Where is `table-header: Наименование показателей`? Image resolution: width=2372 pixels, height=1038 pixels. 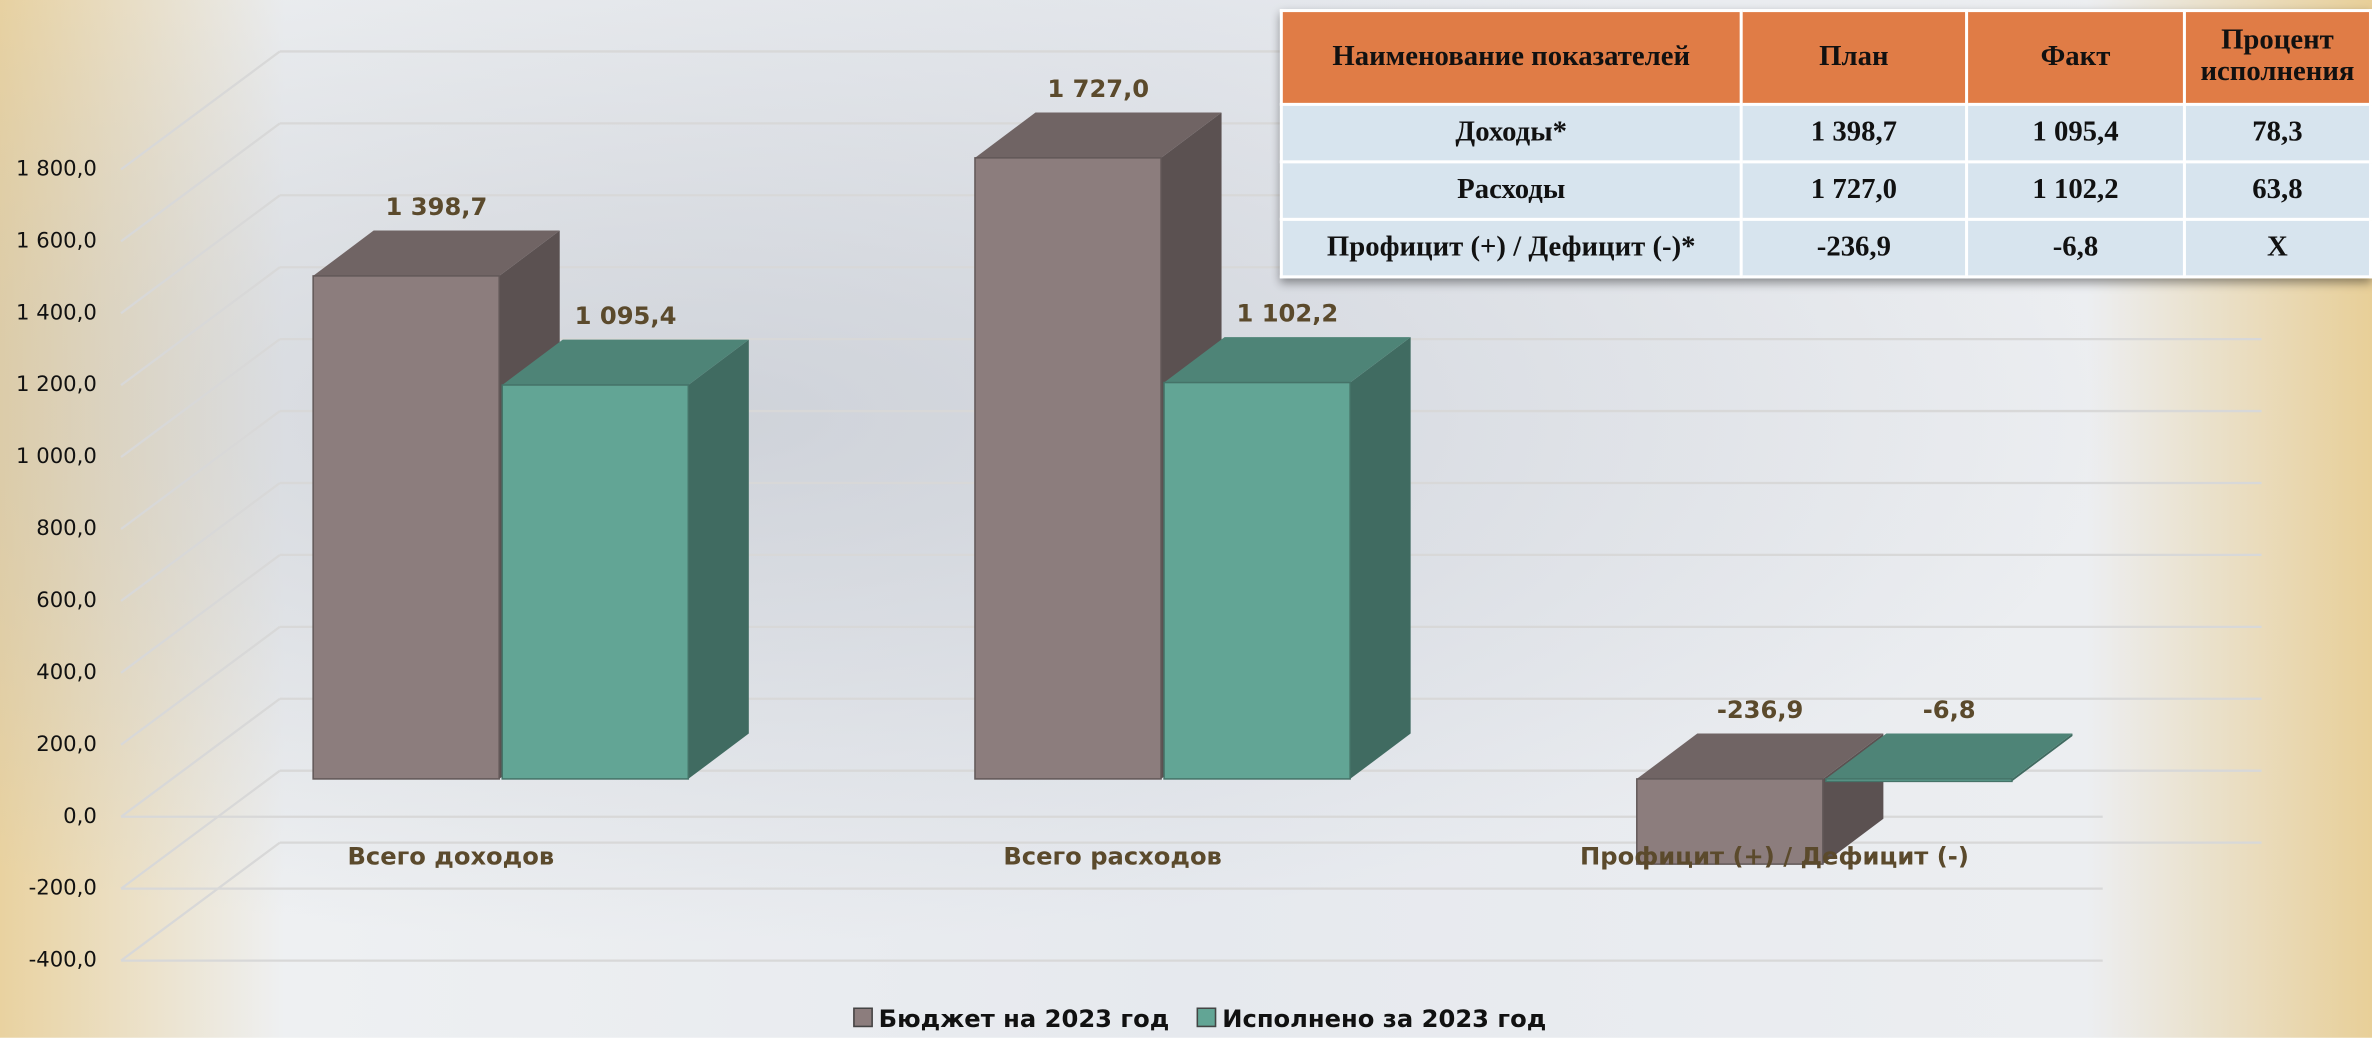
table-header: Наименование показателей is located at coordinates (1511, 57).